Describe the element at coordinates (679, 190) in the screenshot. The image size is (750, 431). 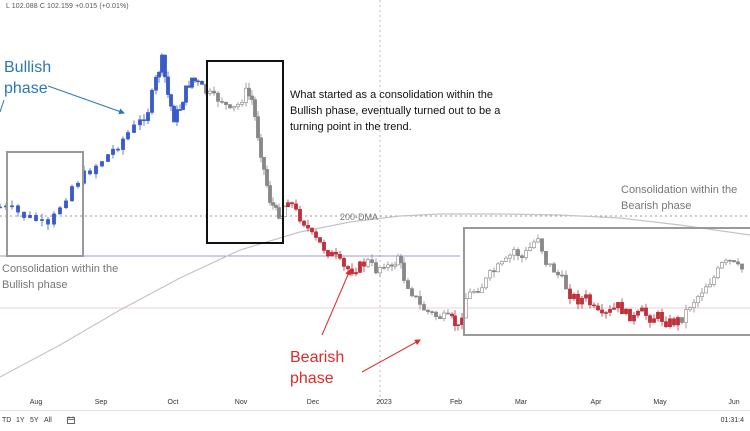
I see `consol-bearish-label-1: Consolidation within the` at that location.